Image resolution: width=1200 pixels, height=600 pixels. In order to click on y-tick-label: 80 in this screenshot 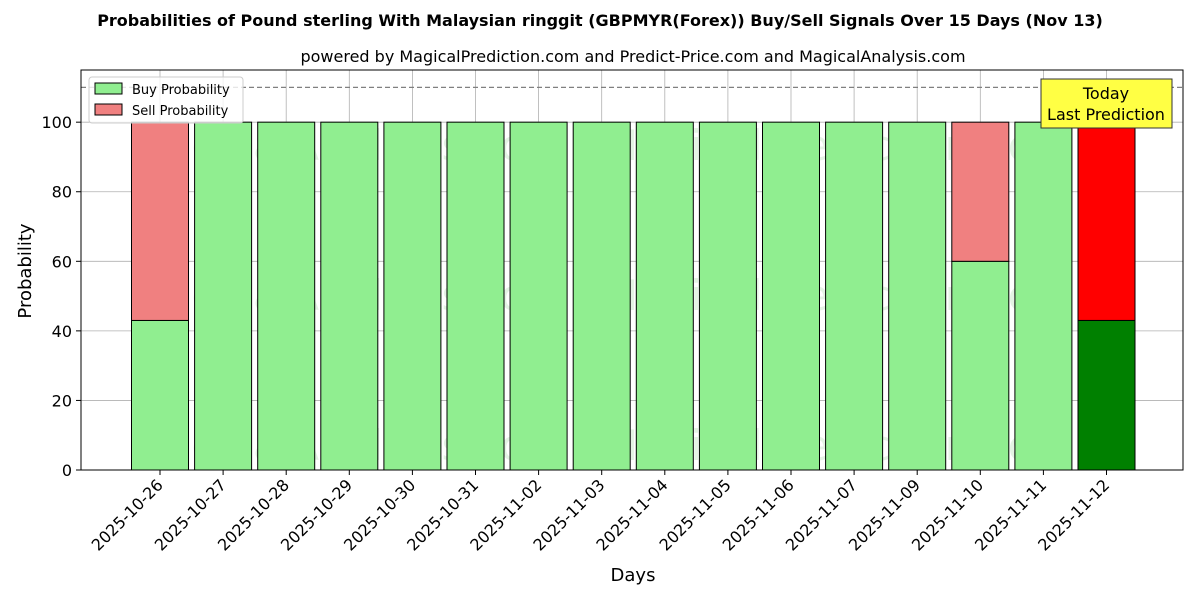, I will do `click(62, 192)`.